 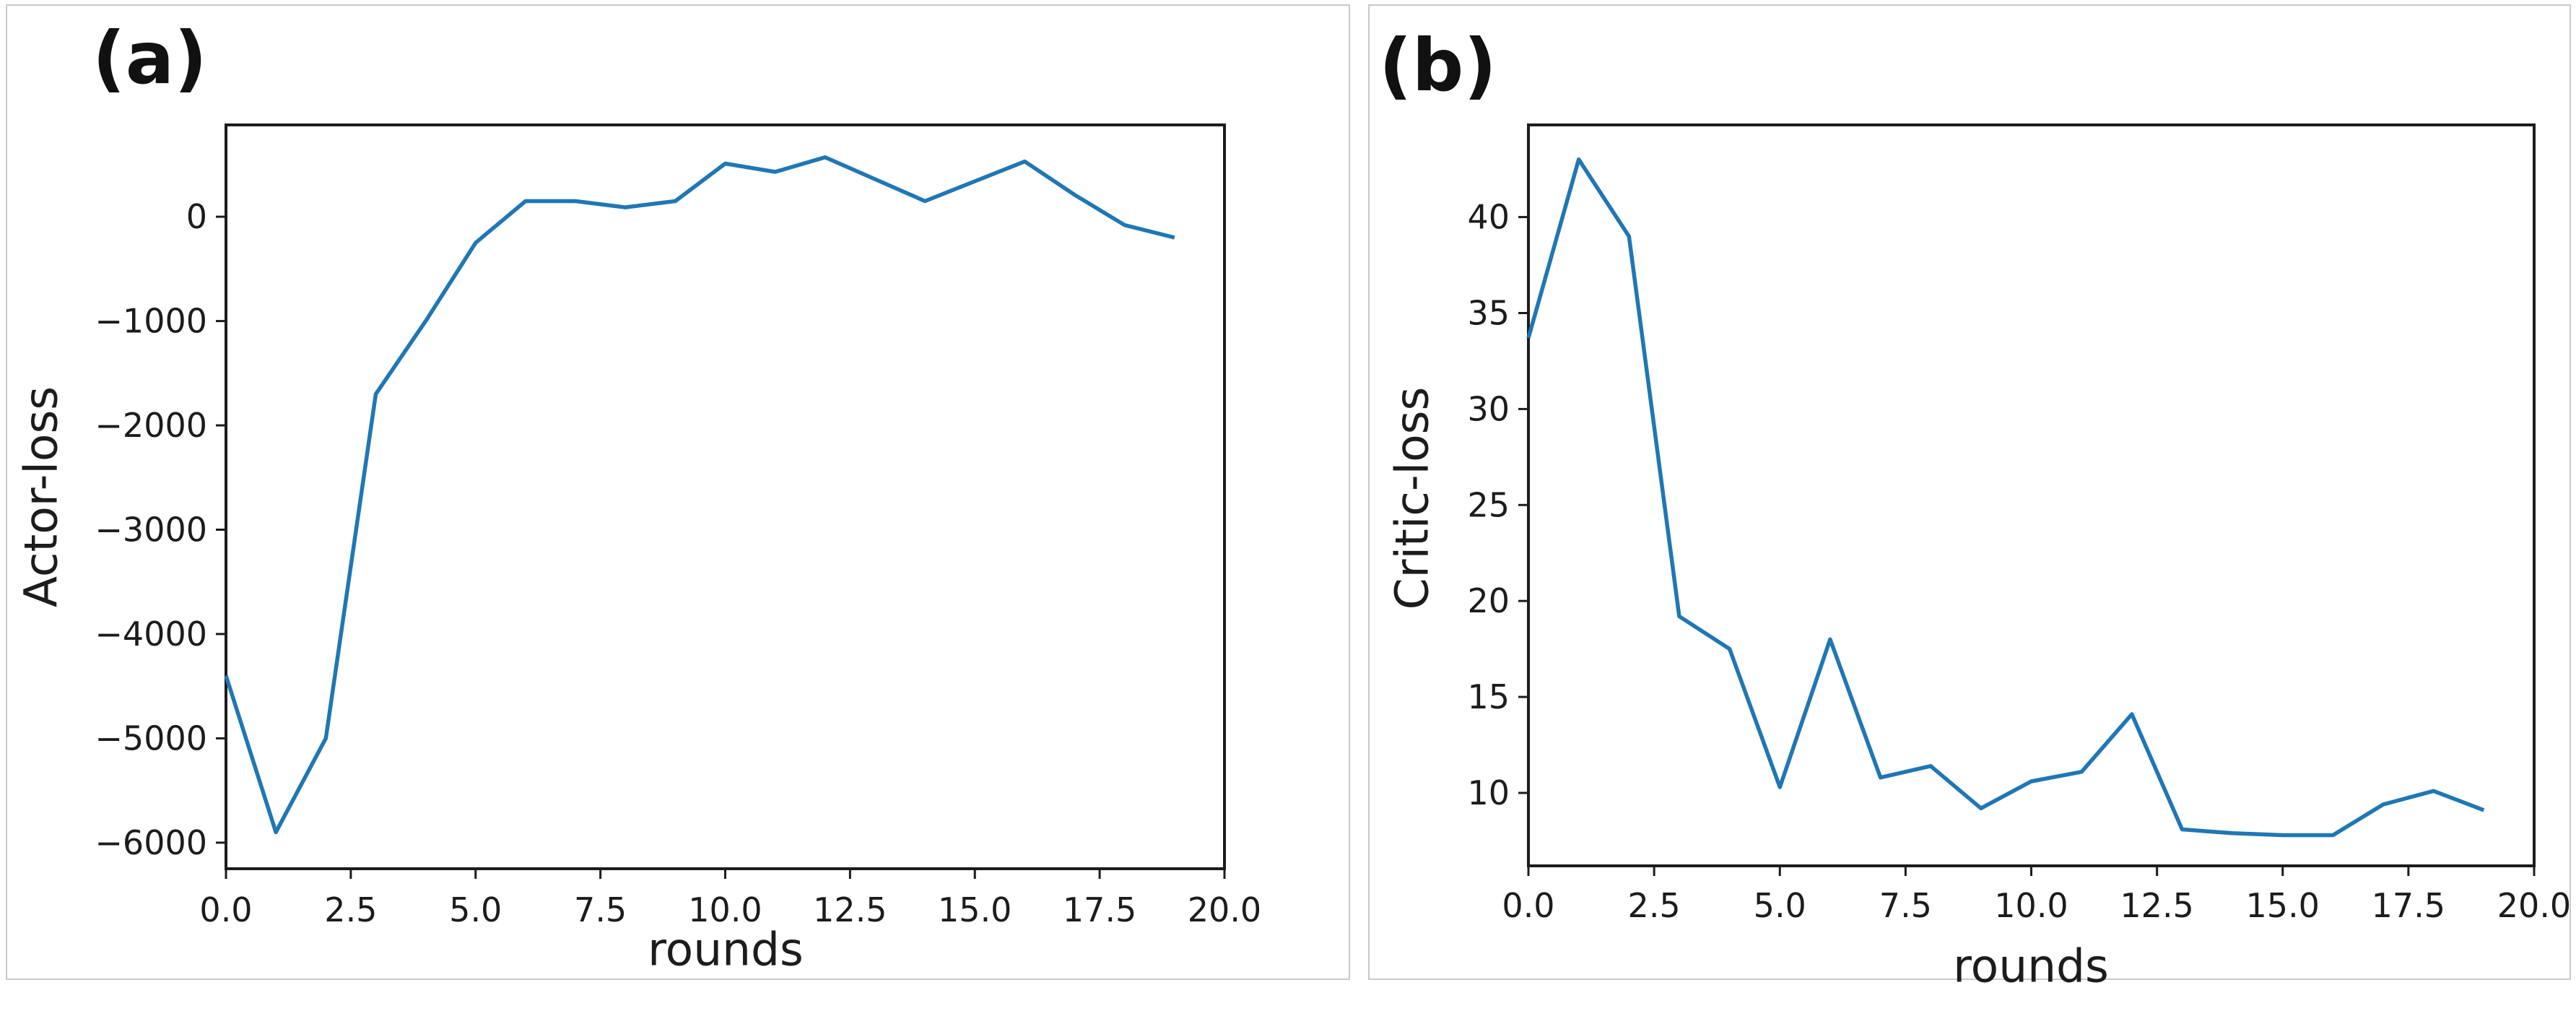 What do you see at coordinates (1488, 600) in the screenshot?
I see `chart-b-ytick-label: 20` at bounding box center [1488, 600].